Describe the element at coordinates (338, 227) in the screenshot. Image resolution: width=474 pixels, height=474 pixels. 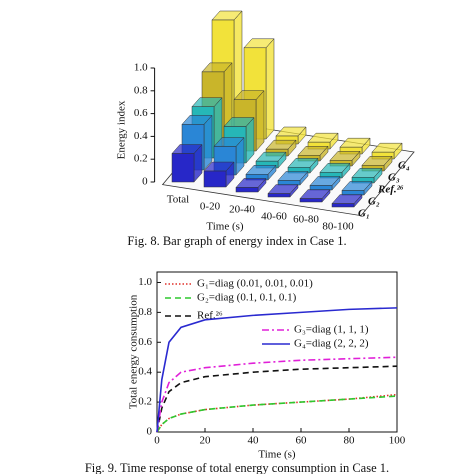
I see `x-tick-label: 80-100` at that location.